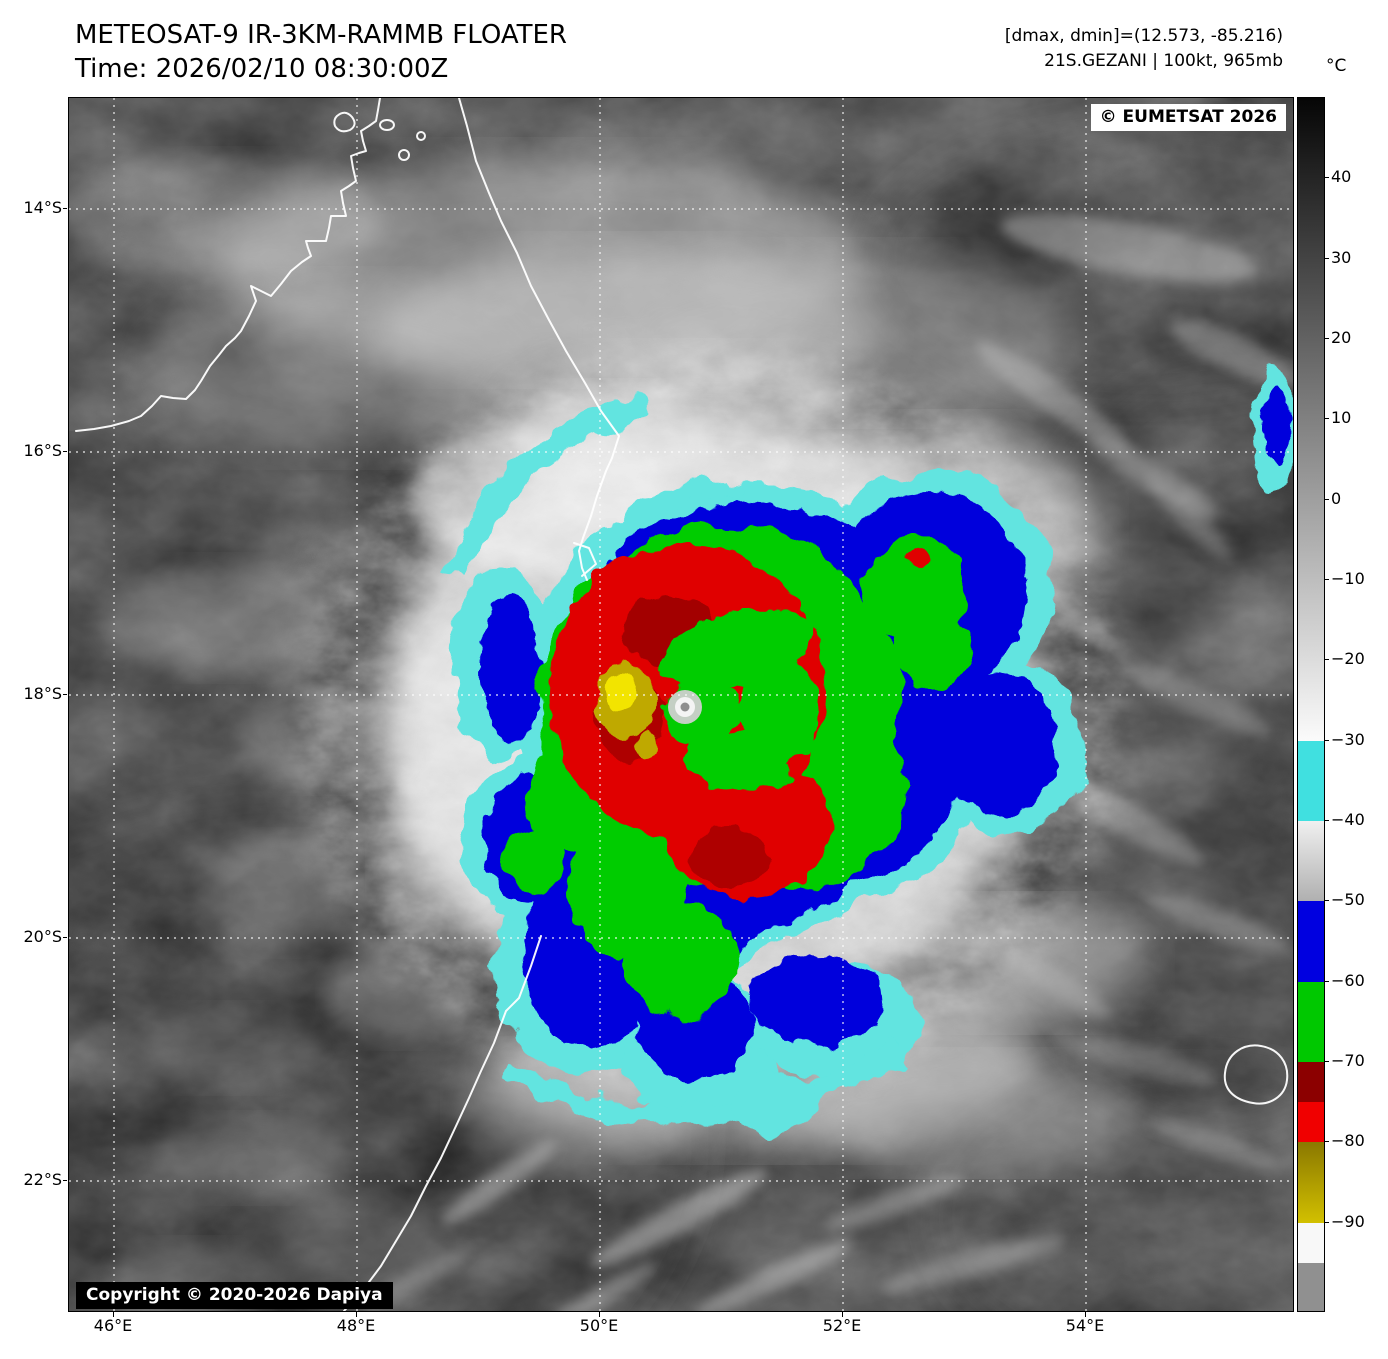 This screenshot has width=1388, height=1359. What do you see at coordinates (1336, 498) in the screenshot?
I see `colorbar-tick-label: 0` at bounding box center [1336, 498].